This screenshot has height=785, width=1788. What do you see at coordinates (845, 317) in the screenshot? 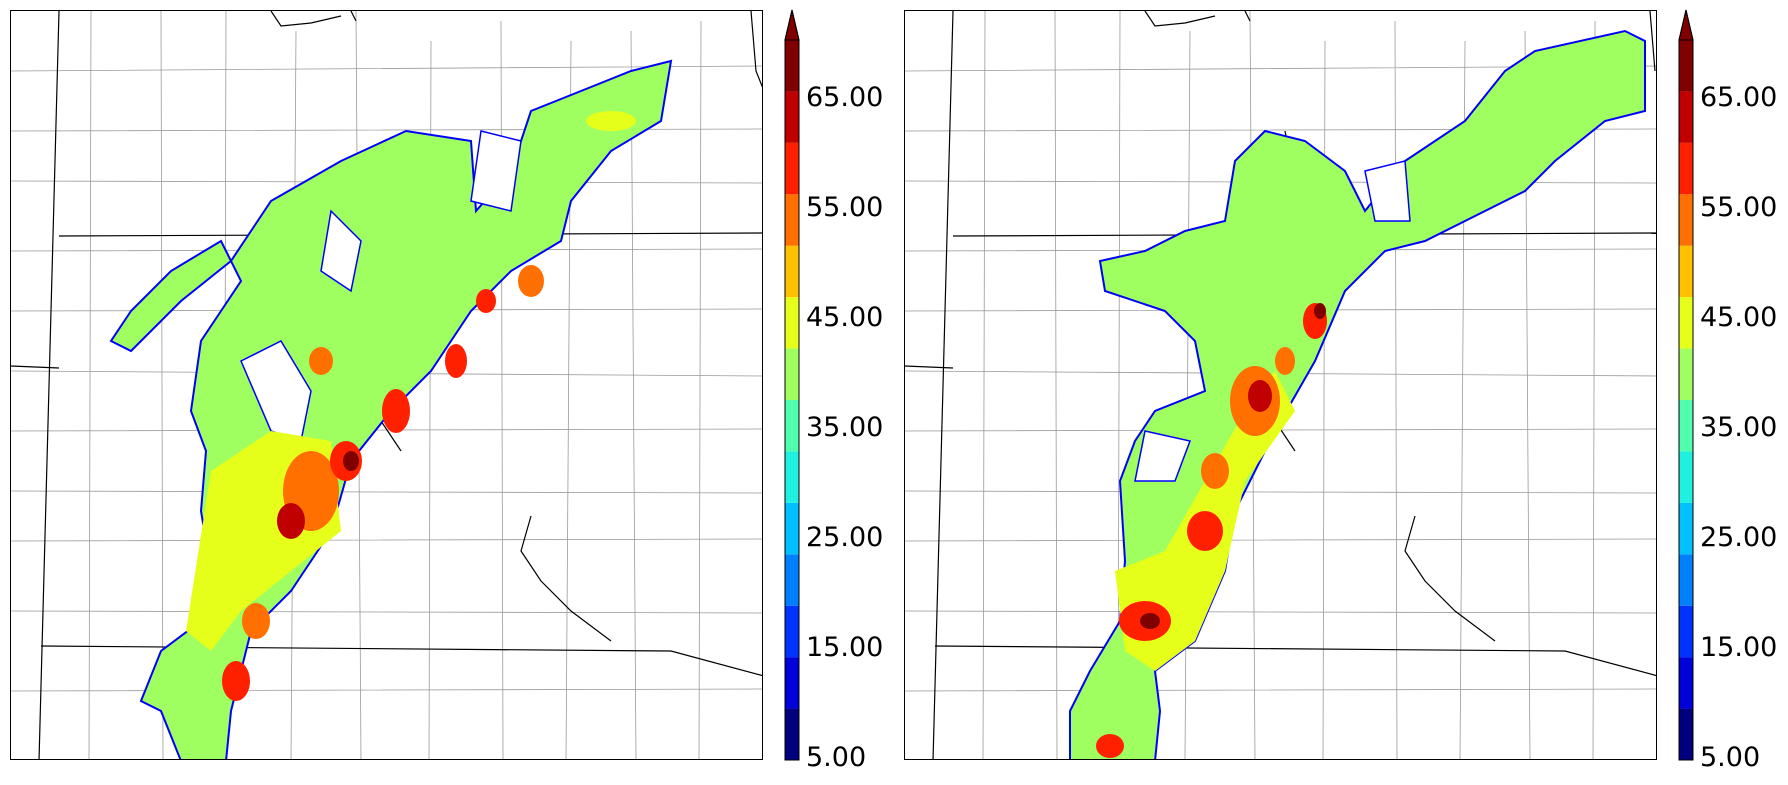
I see `colorbar-left-tick-45: 45.00` at bounding box center [845, 317].